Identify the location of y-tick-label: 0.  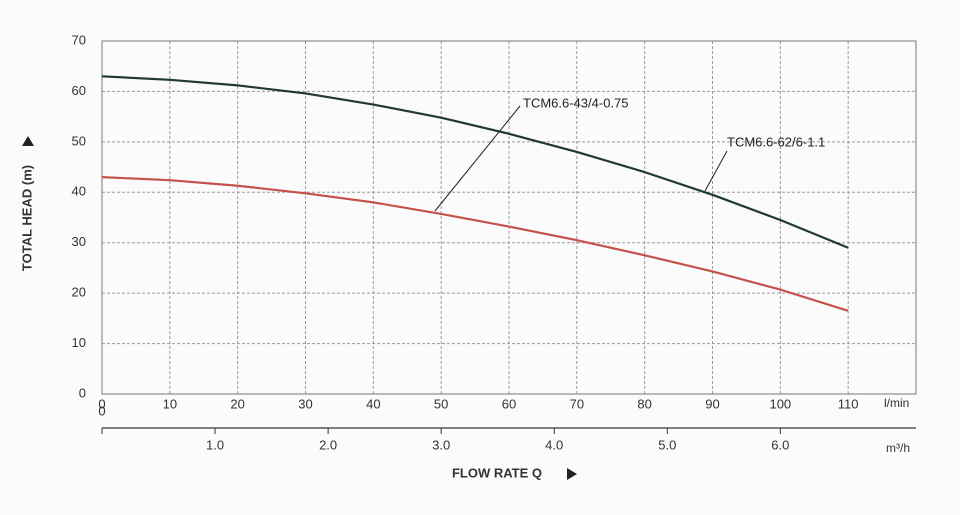
(82, 392).